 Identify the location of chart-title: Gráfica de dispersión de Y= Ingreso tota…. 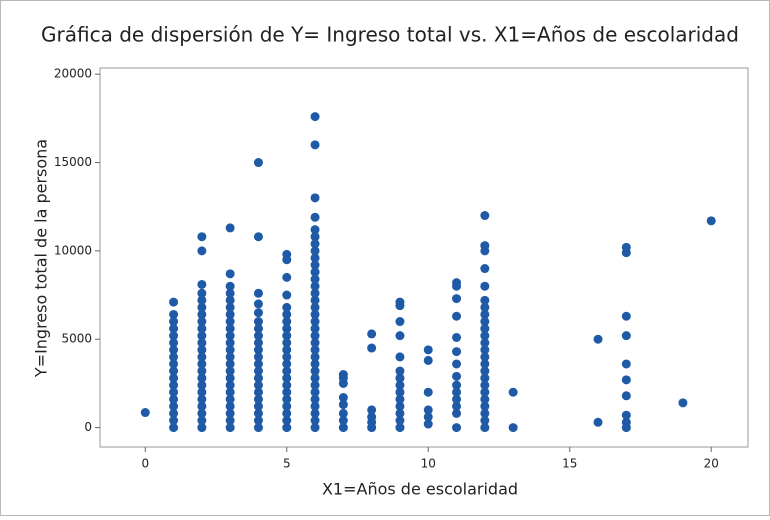
(390, 35).